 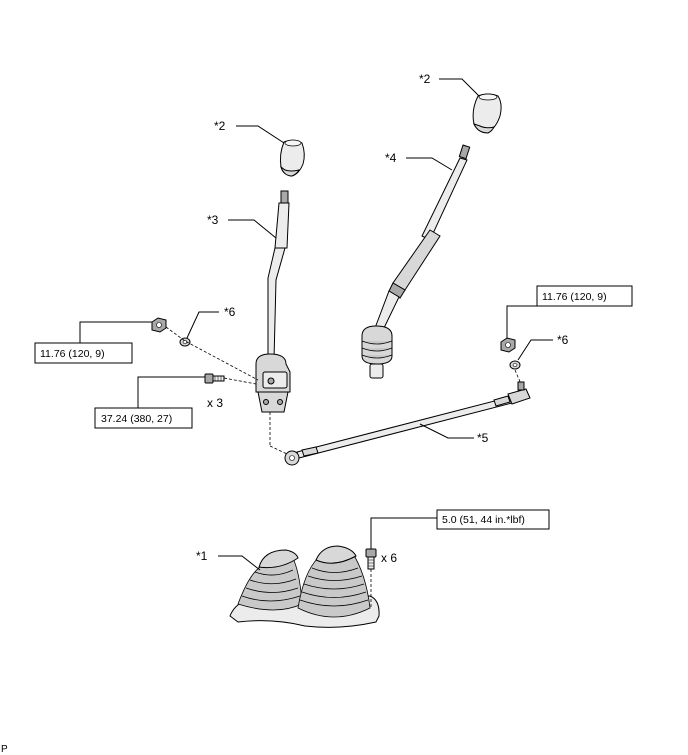 I want to click on spec-box-boot-bolt, so click(x=493, y=519).